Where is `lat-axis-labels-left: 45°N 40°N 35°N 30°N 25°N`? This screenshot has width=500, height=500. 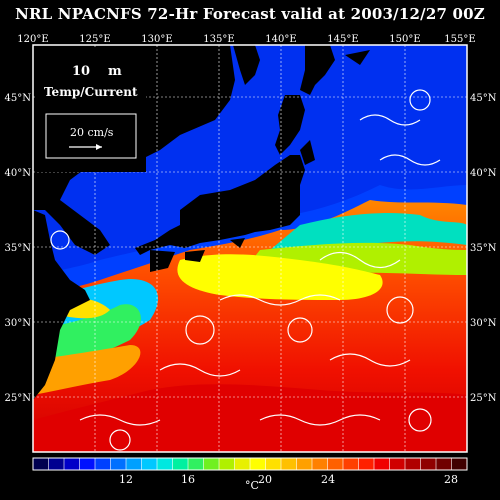 lat-axis-labels-left: 45°N 40°N 35°N 30°N 25°N is located at coordinates (18, 248).